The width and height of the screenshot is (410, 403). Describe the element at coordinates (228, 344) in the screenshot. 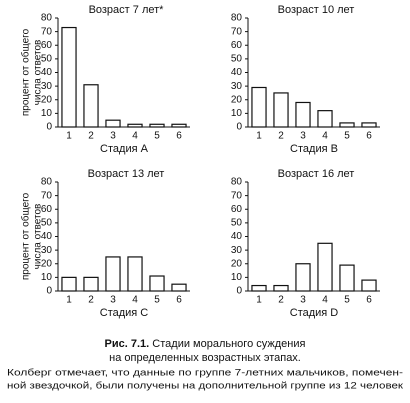

I see `caption-title: Стадии морального суждения` at that location.